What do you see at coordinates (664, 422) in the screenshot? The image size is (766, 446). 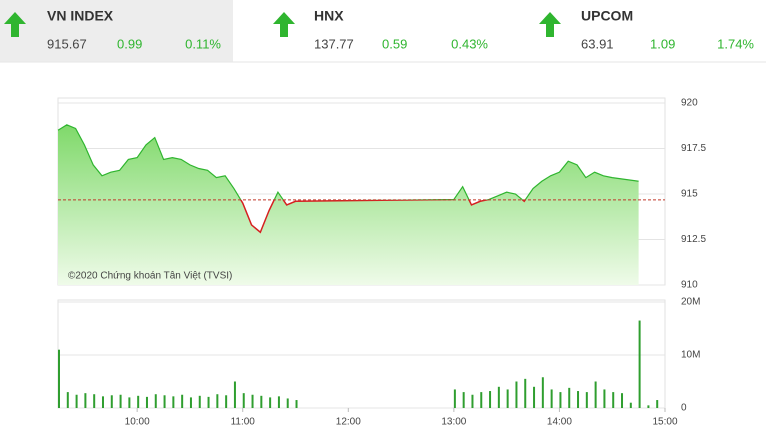 I see `x-tick-label: 15:00` at bounding box center [664, 422].